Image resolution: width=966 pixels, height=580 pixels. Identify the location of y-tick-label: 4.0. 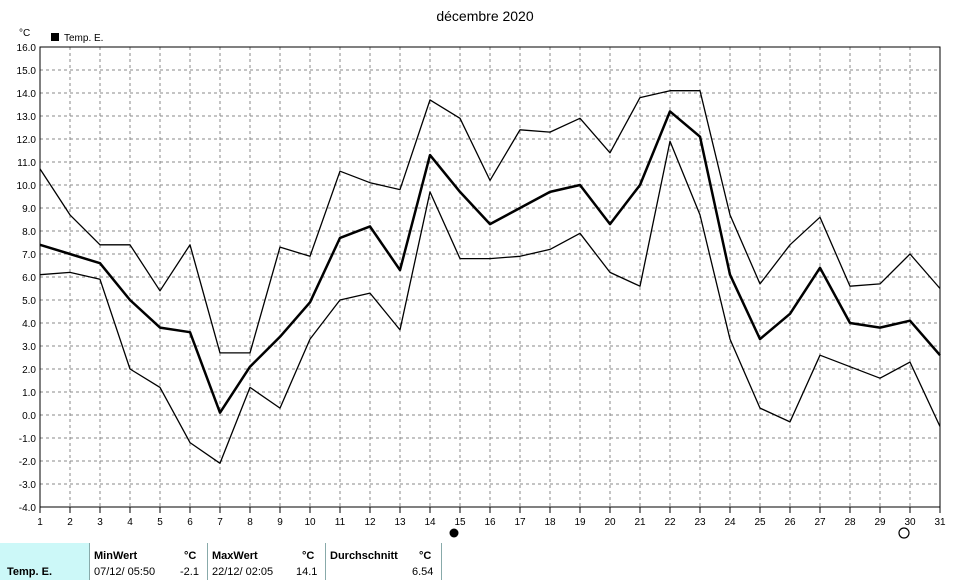
(29, 324).